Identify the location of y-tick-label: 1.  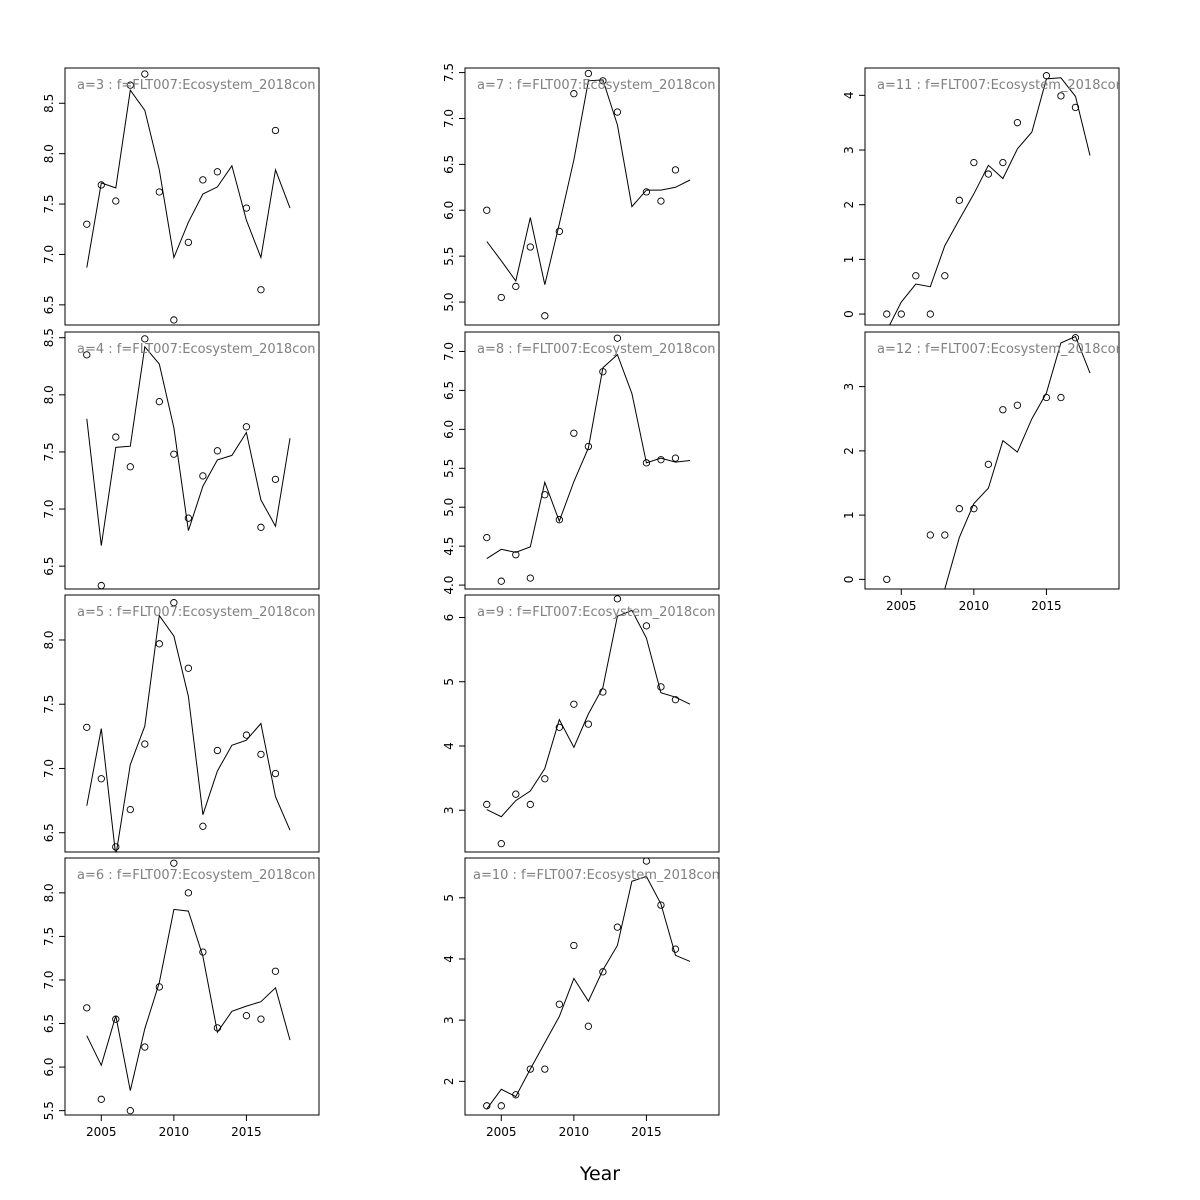
(849, 515).